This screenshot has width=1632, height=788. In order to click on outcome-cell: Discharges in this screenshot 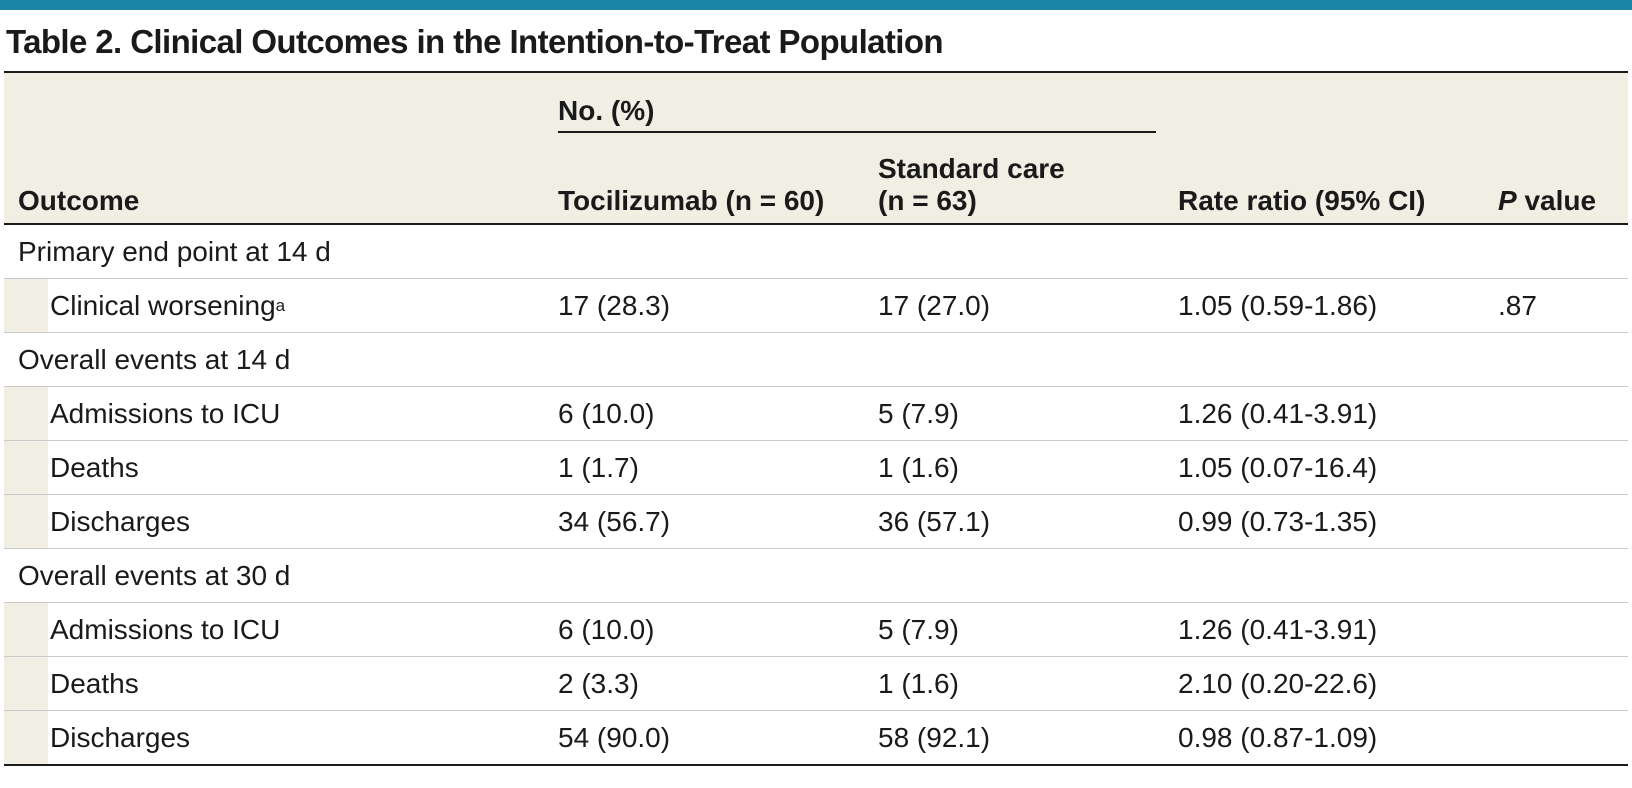, I will do `click(274, 521)`.